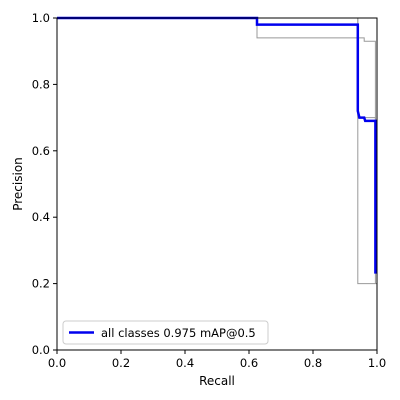 The width and height of the screenshot is (400, 400). What do you see at coordinates (249, 363) in the screenshot?
I see `x-tick-label: 0.6` at bounding box center [249, 363].